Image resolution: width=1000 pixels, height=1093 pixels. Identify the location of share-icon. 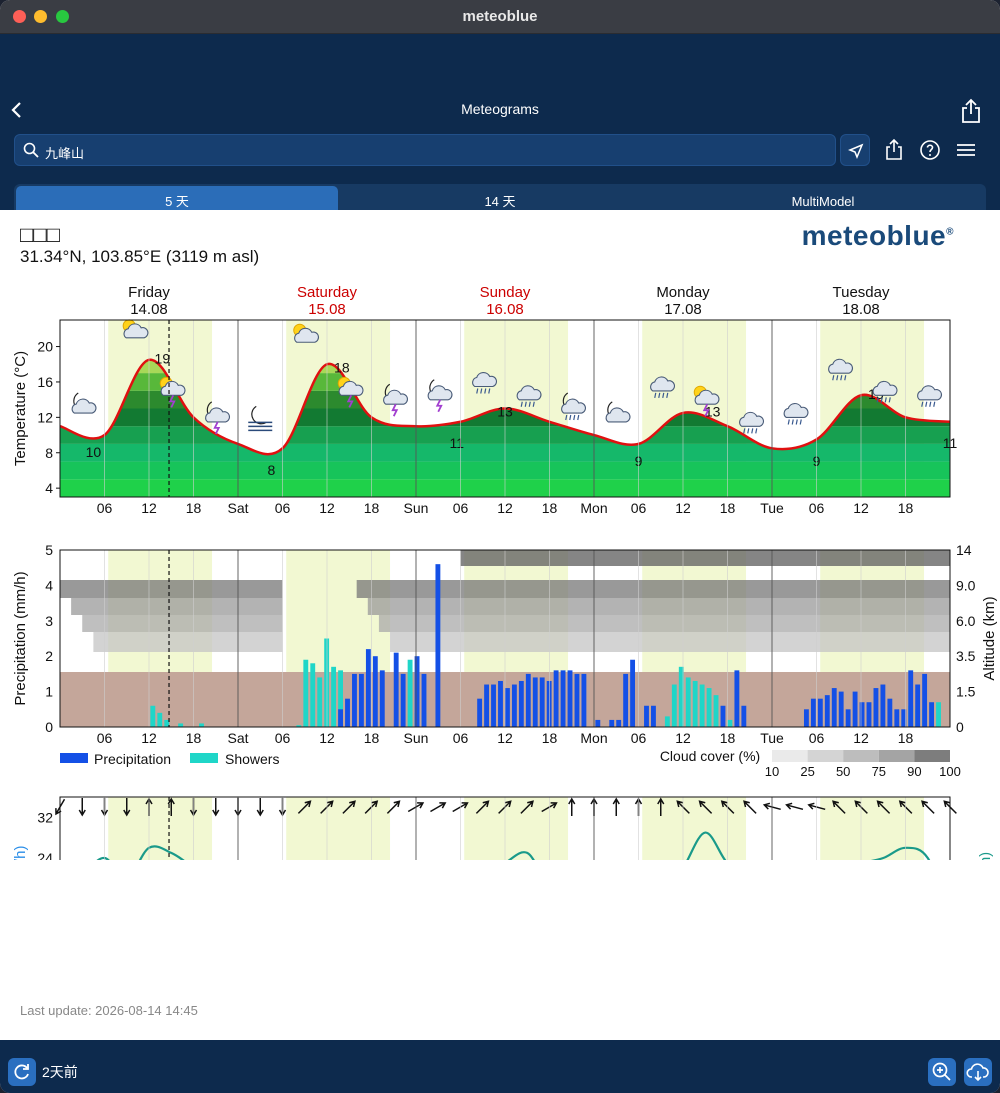
(971, 110).